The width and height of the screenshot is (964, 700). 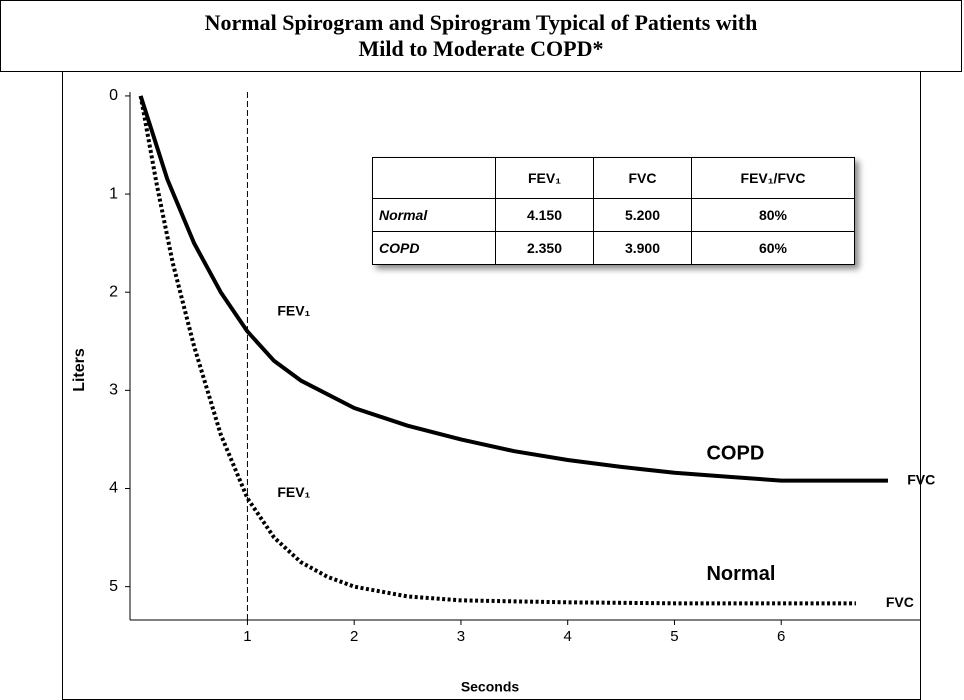 I want to click on table-row-label: COPD, so click(x=434, y=248).